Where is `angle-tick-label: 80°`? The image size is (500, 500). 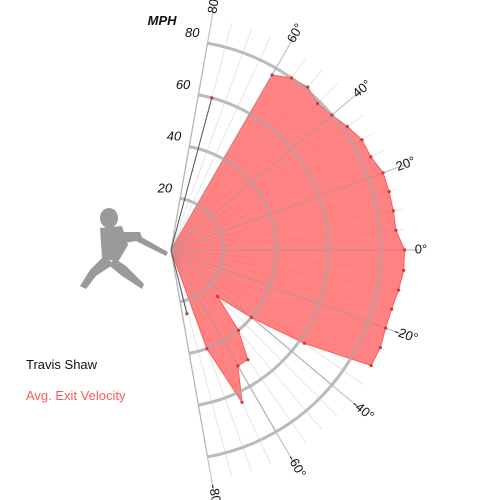
angle-tick-label: 80° is located at coordinates (213, 7).